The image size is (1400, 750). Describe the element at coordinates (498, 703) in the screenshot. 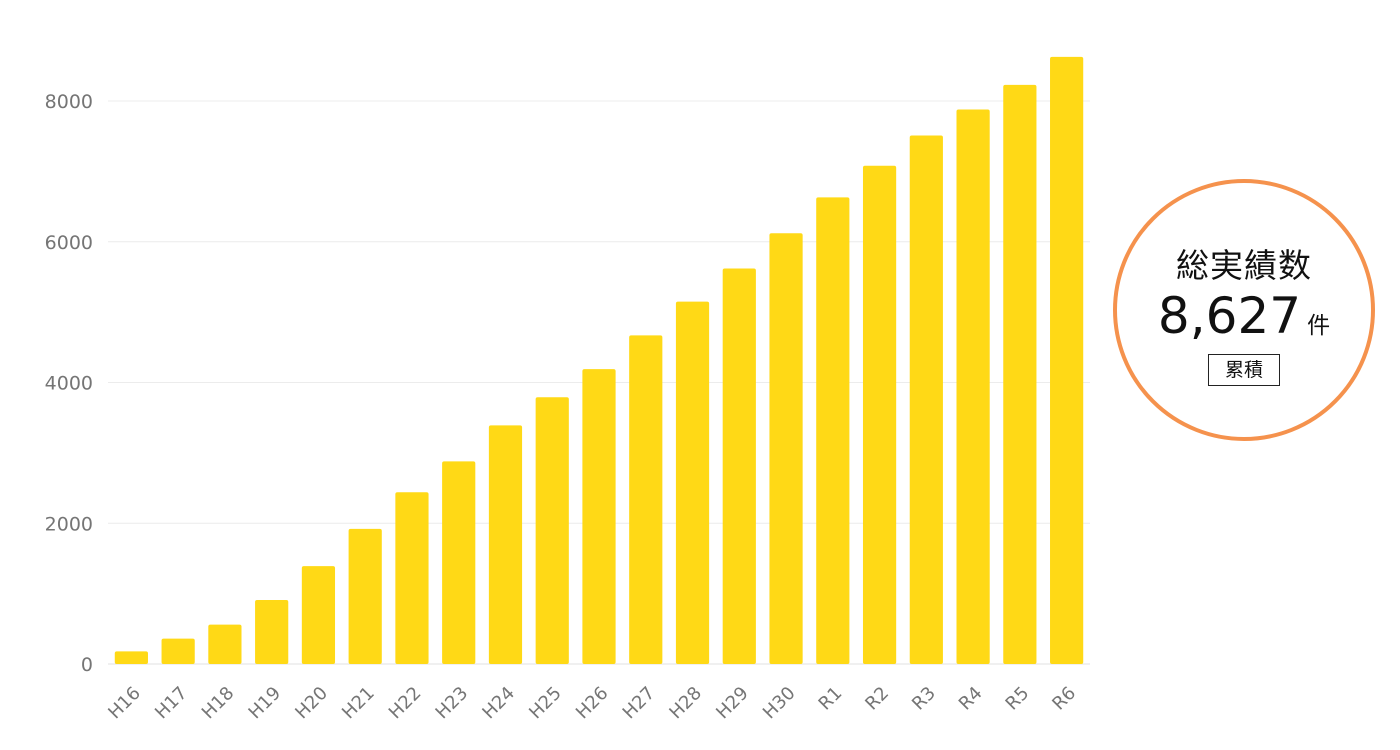

I see `x-tick-label-H24: H24` at that location.